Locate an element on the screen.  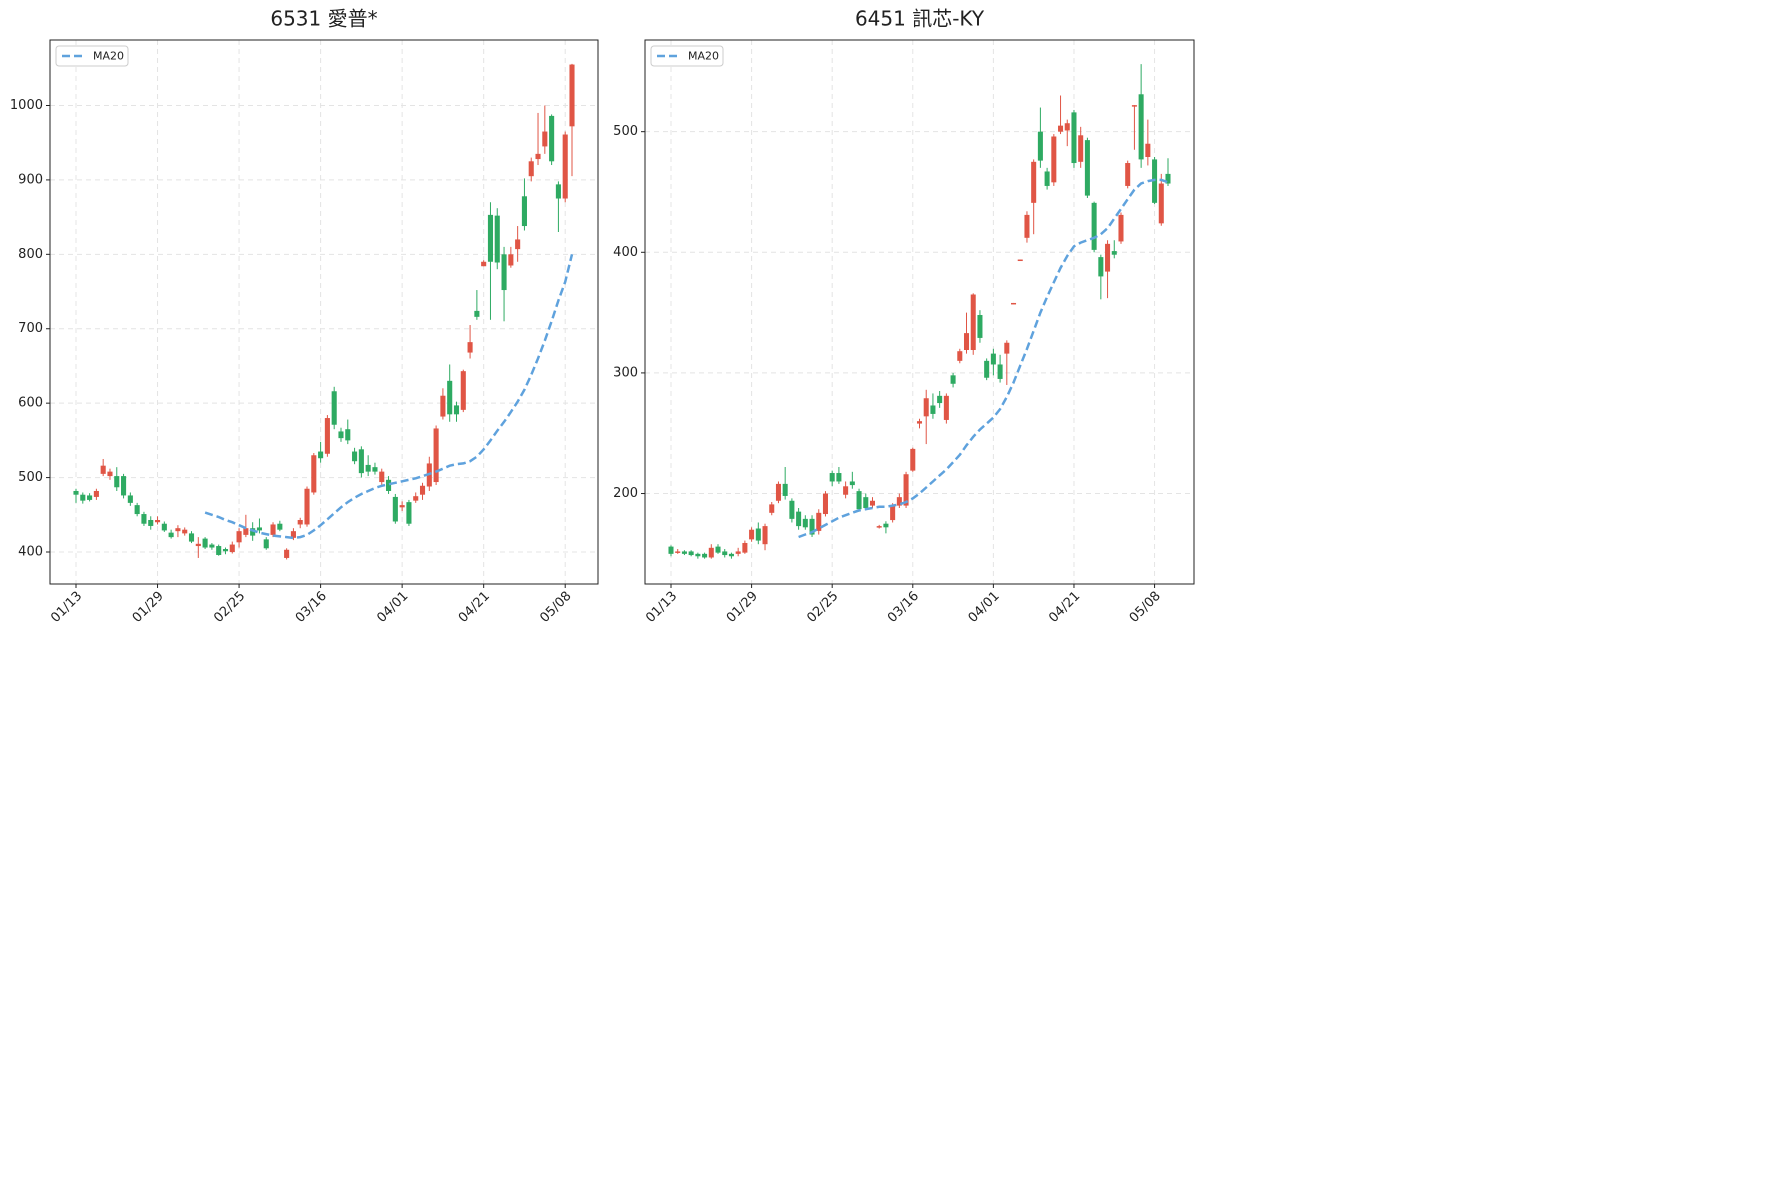
x-tick-label: 02/25 is located at coordinates (822, 607).